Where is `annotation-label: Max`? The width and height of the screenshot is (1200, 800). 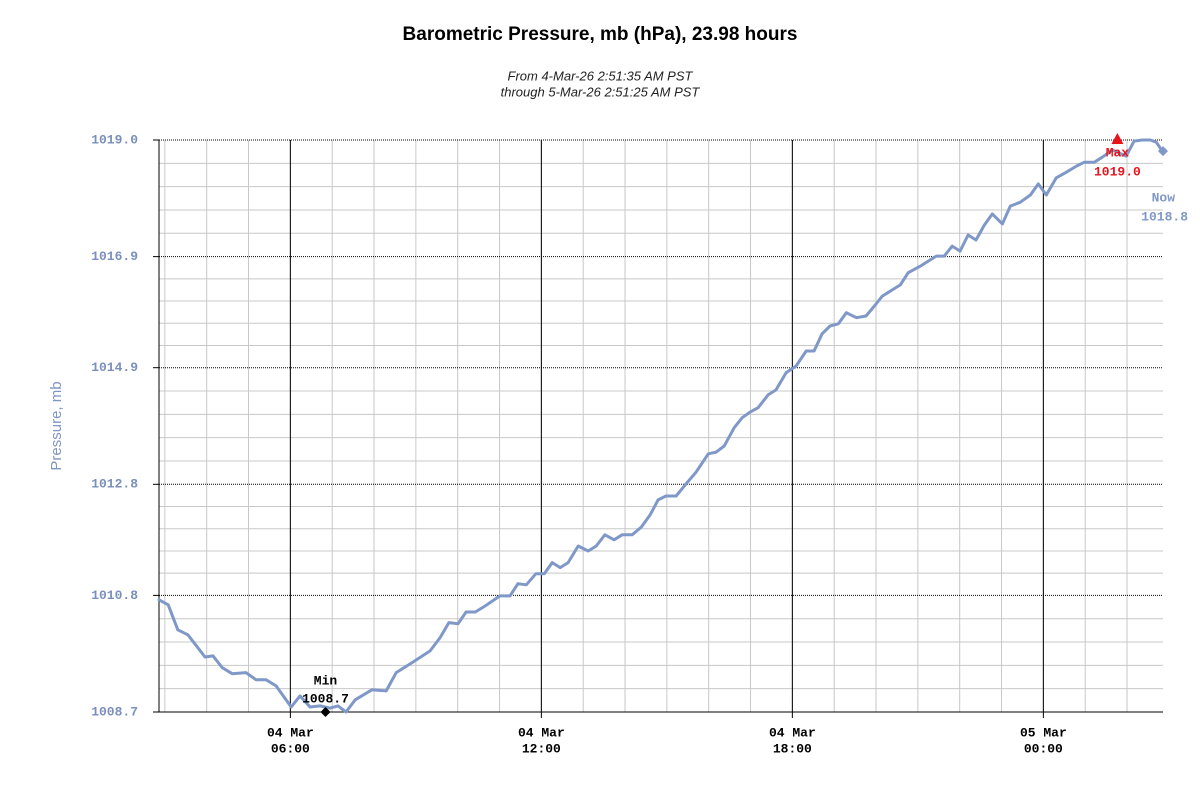 annotation-label: Max is located at coordinates (1118, 152).